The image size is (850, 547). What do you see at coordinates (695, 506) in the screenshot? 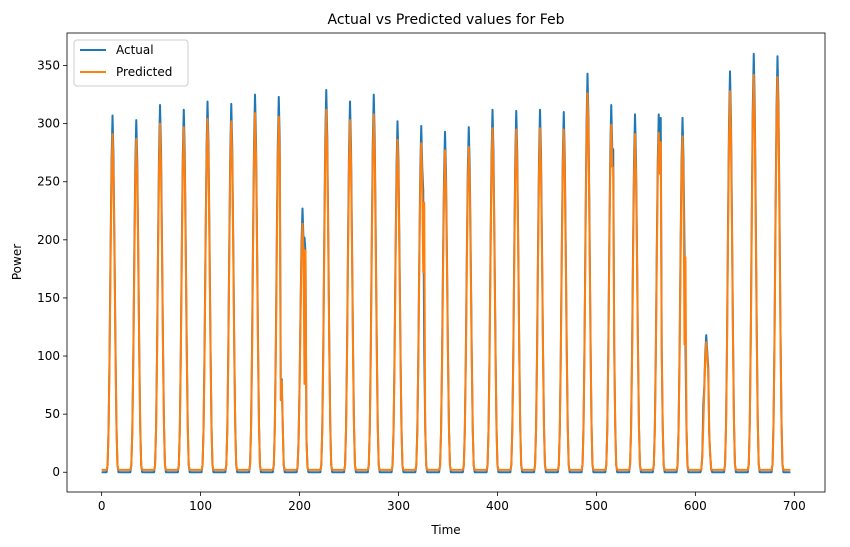
I see `x-tick-label: 600` at bounding box center [695, 506].